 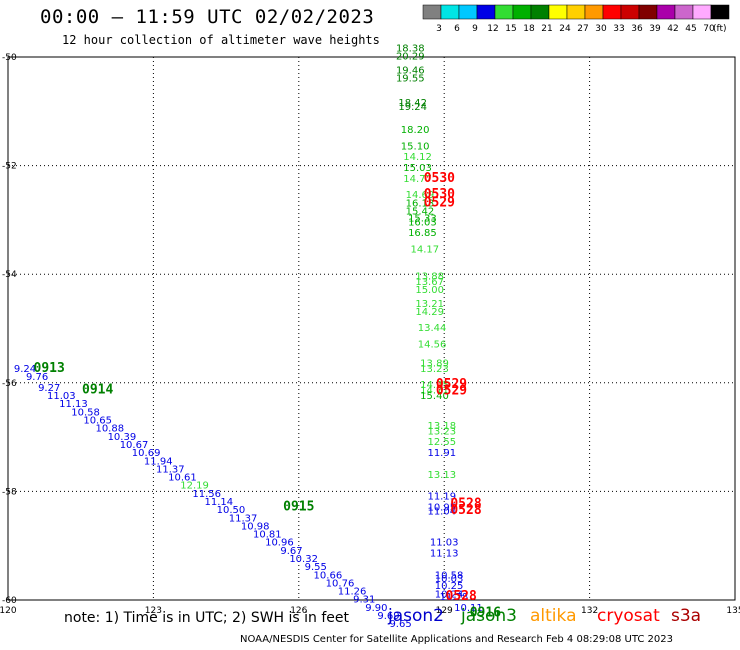 I want to click on wave-height-label: 10.61, so click(x=182, y=478).